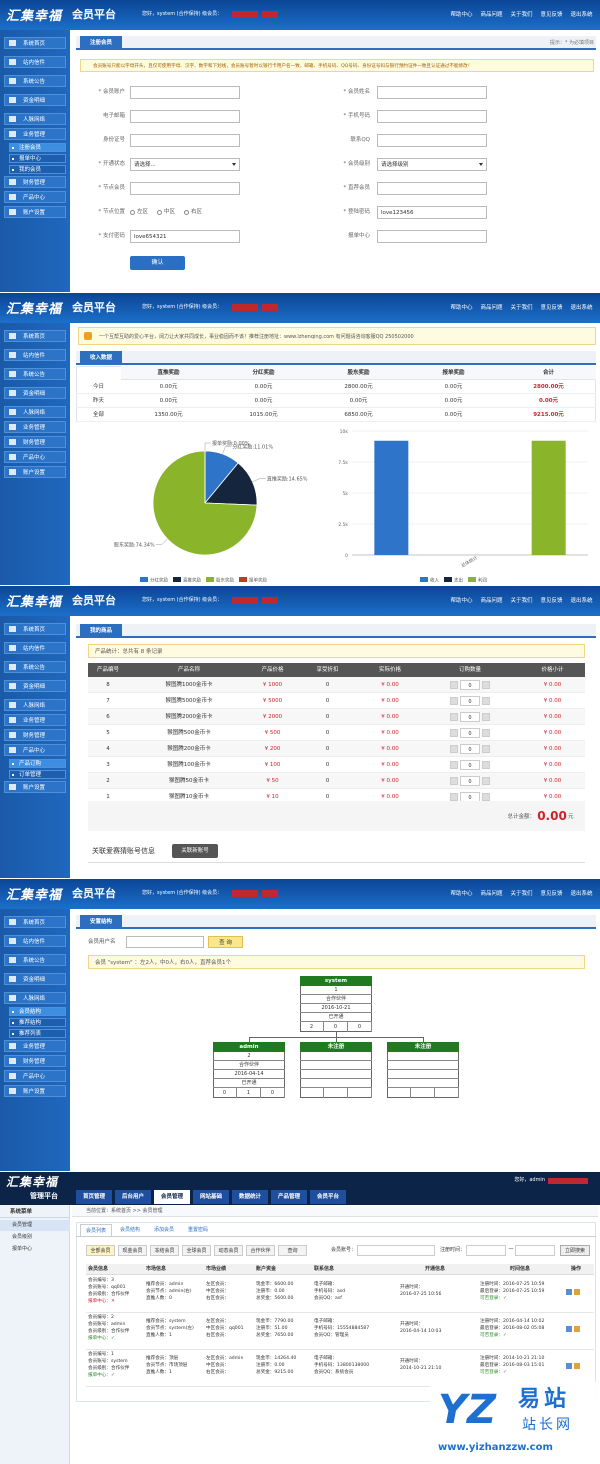 This screenshot has width=600, height=1464. Describe the element at coordinates (328, 1197) in the screenshot. I see `nav-tab: 会员平台` at that location.